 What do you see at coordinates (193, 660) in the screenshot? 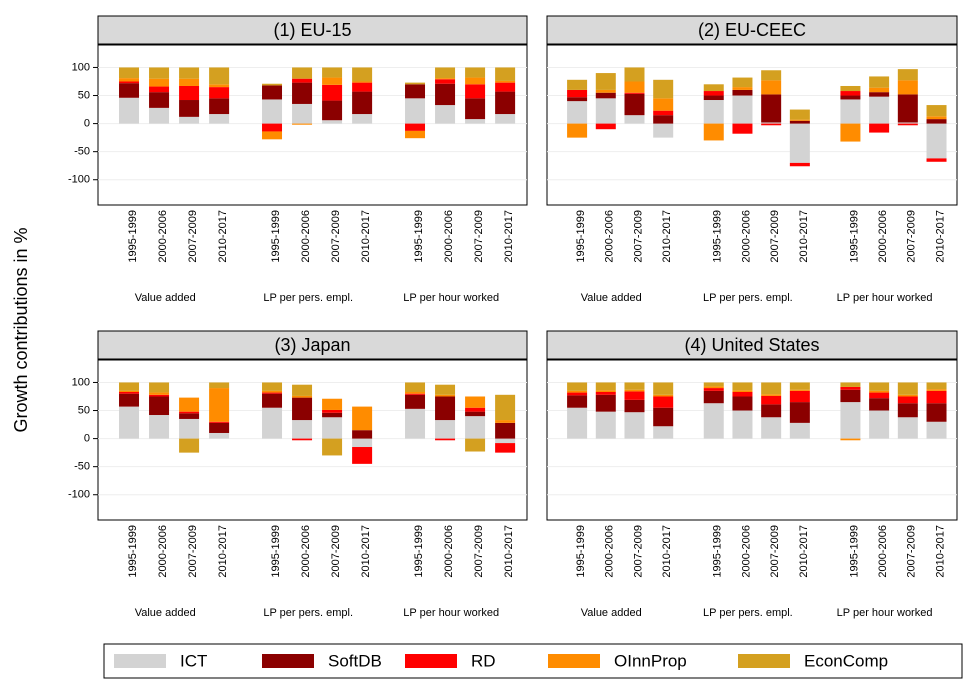
I see `legend-label: ICT` at bounding box center [193, 660].